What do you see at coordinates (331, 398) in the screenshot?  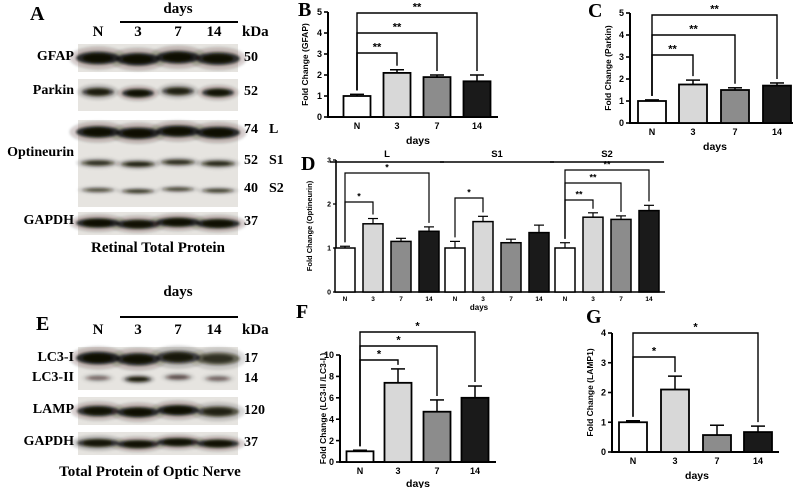 I see `y-tick-label: 6` at bounding box center [331, 398].